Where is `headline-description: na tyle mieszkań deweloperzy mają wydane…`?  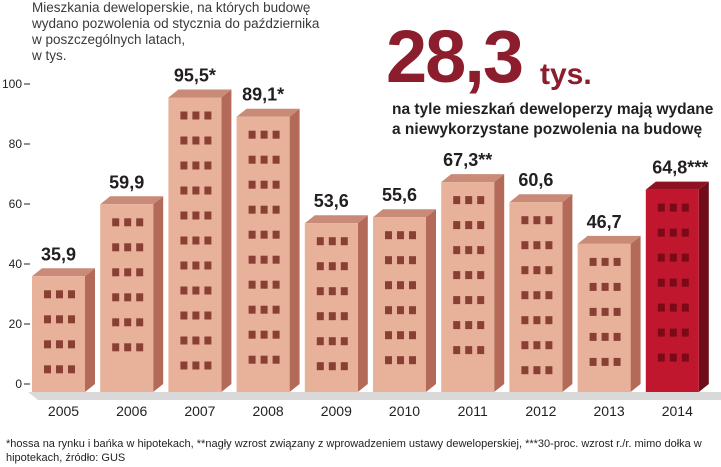 headline-description: na tyle mieszkań deweloperzy mają wydane… is located at coordinates (553, 119).